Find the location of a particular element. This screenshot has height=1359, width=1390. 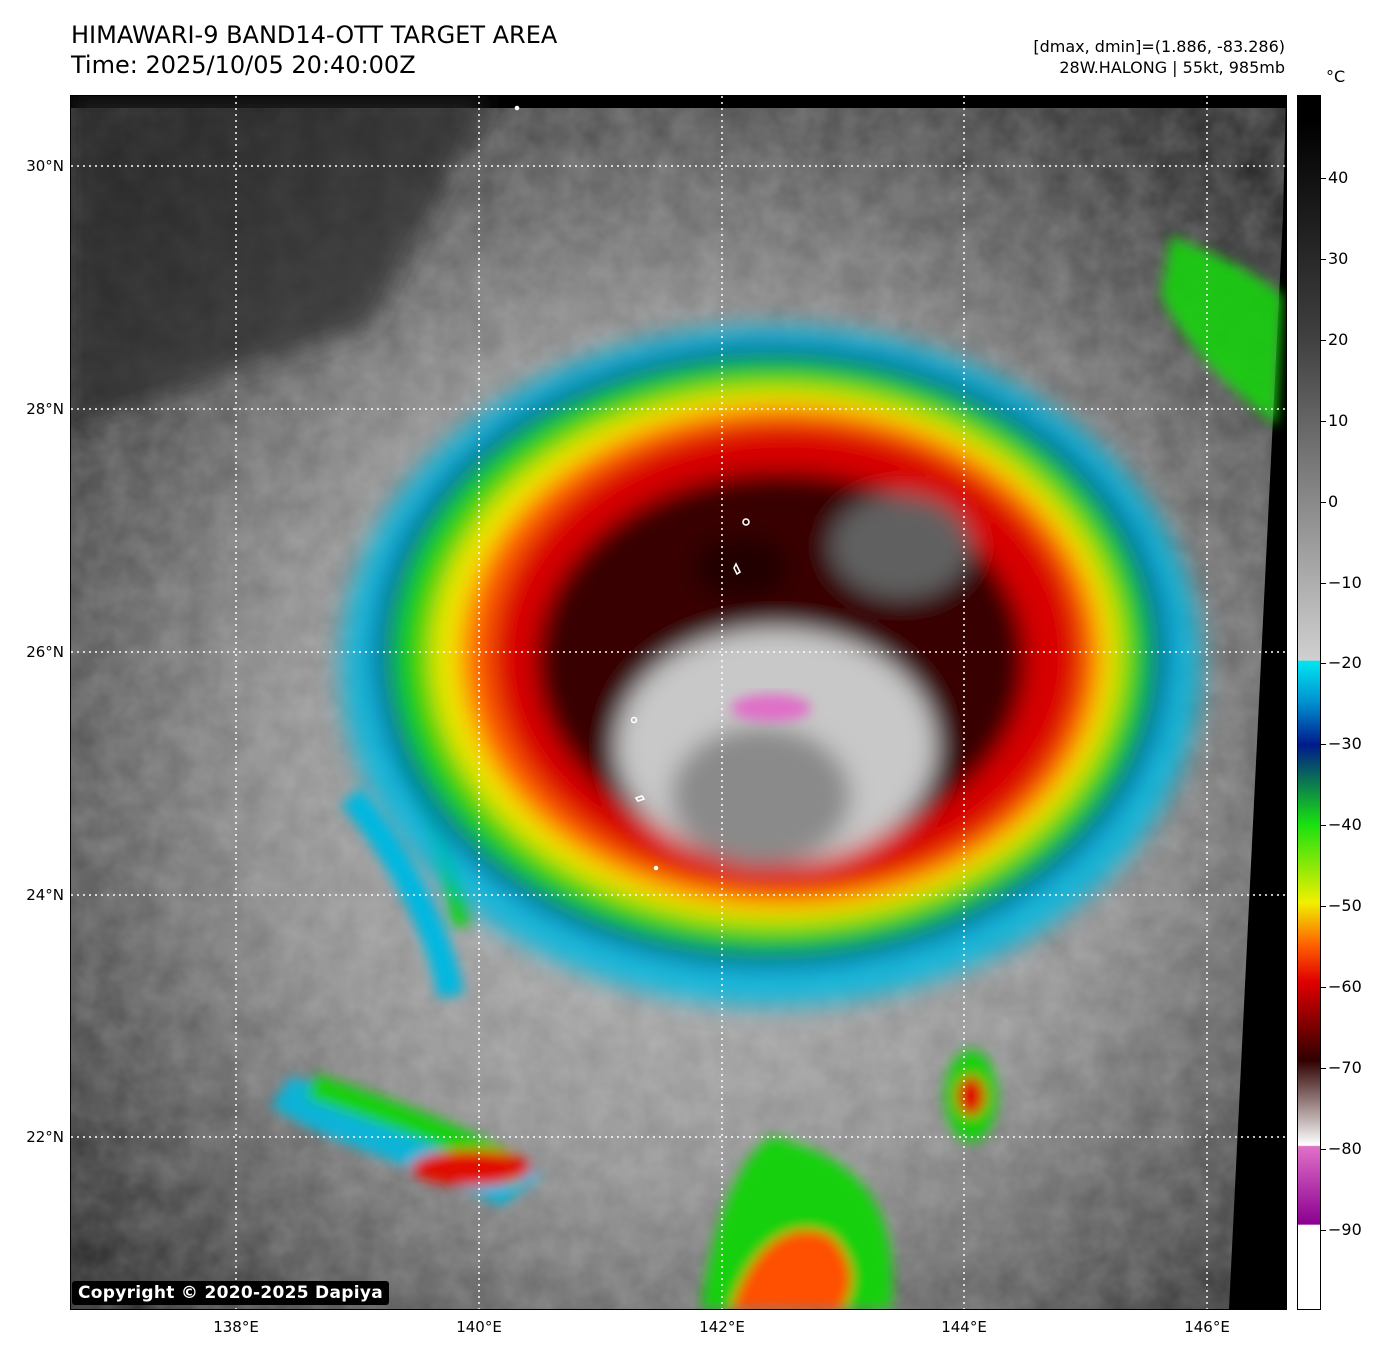

colorbar-unit: °C is located at coordinates (1336, 76).